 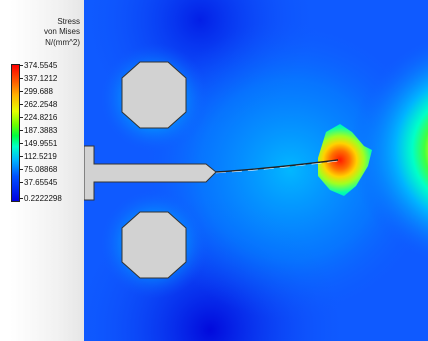 What do you see at coordinates (154, 95) in the screenshot?
I see `upper-pin-hole` at bounding box center [154, 95].